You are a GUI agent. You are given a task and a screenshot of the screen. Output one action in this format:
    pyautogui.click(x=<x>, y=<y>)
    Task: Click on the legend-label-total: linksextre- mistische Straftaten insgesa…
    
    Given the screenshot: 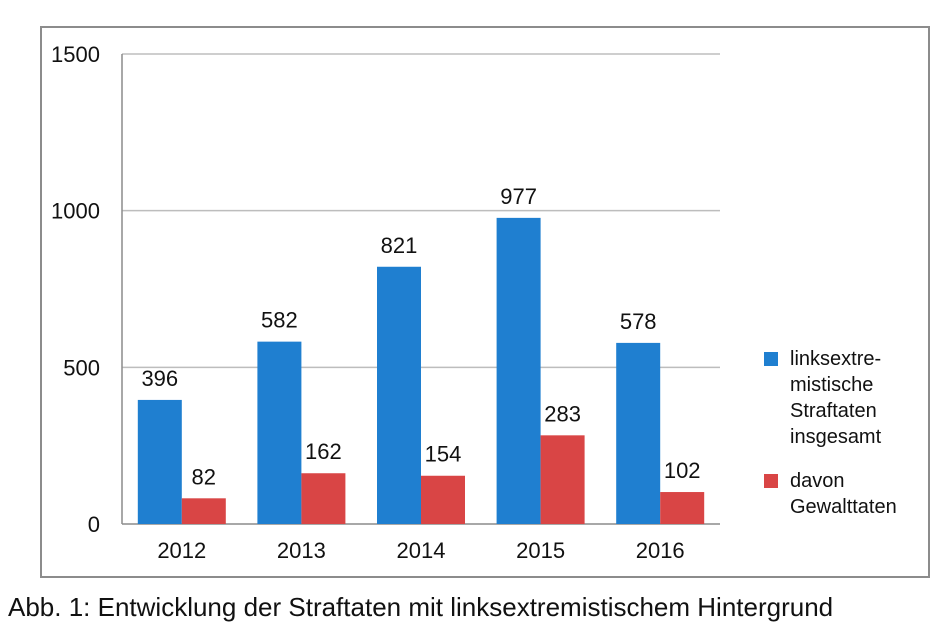 What is the action you would take?
    pyautogui.click(x=836, y=398)
    